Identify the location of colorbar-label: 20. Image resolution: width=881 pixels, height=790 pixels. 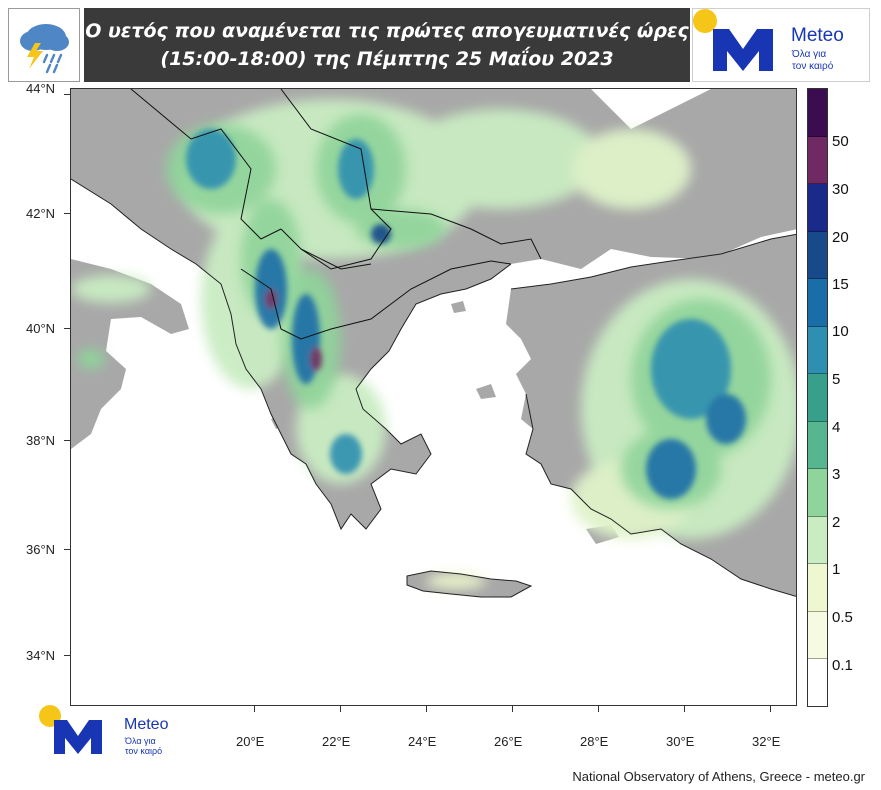
(840, 237).